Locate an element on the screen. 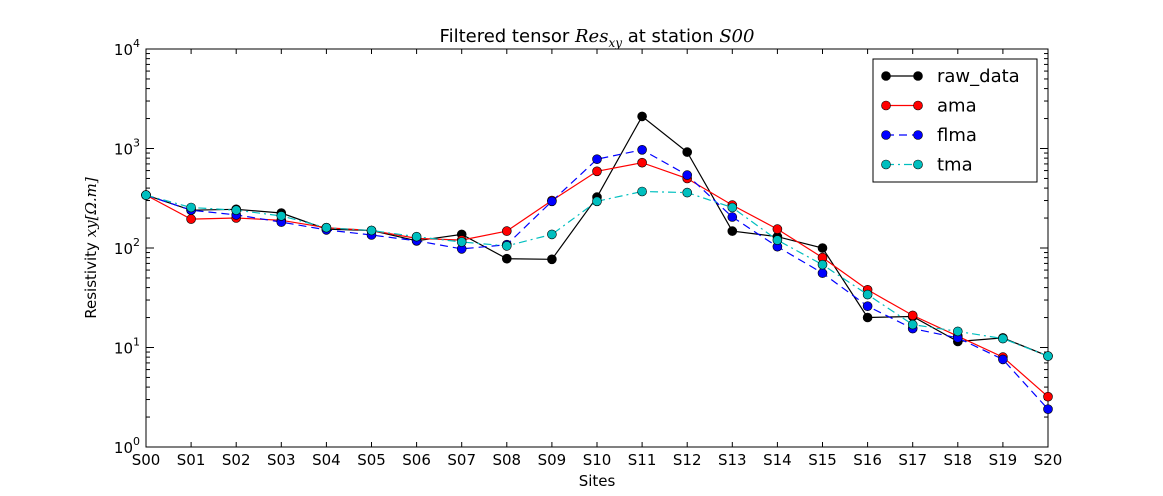  y-tick-label: 10⁴ is located at coordinates (127, 48).